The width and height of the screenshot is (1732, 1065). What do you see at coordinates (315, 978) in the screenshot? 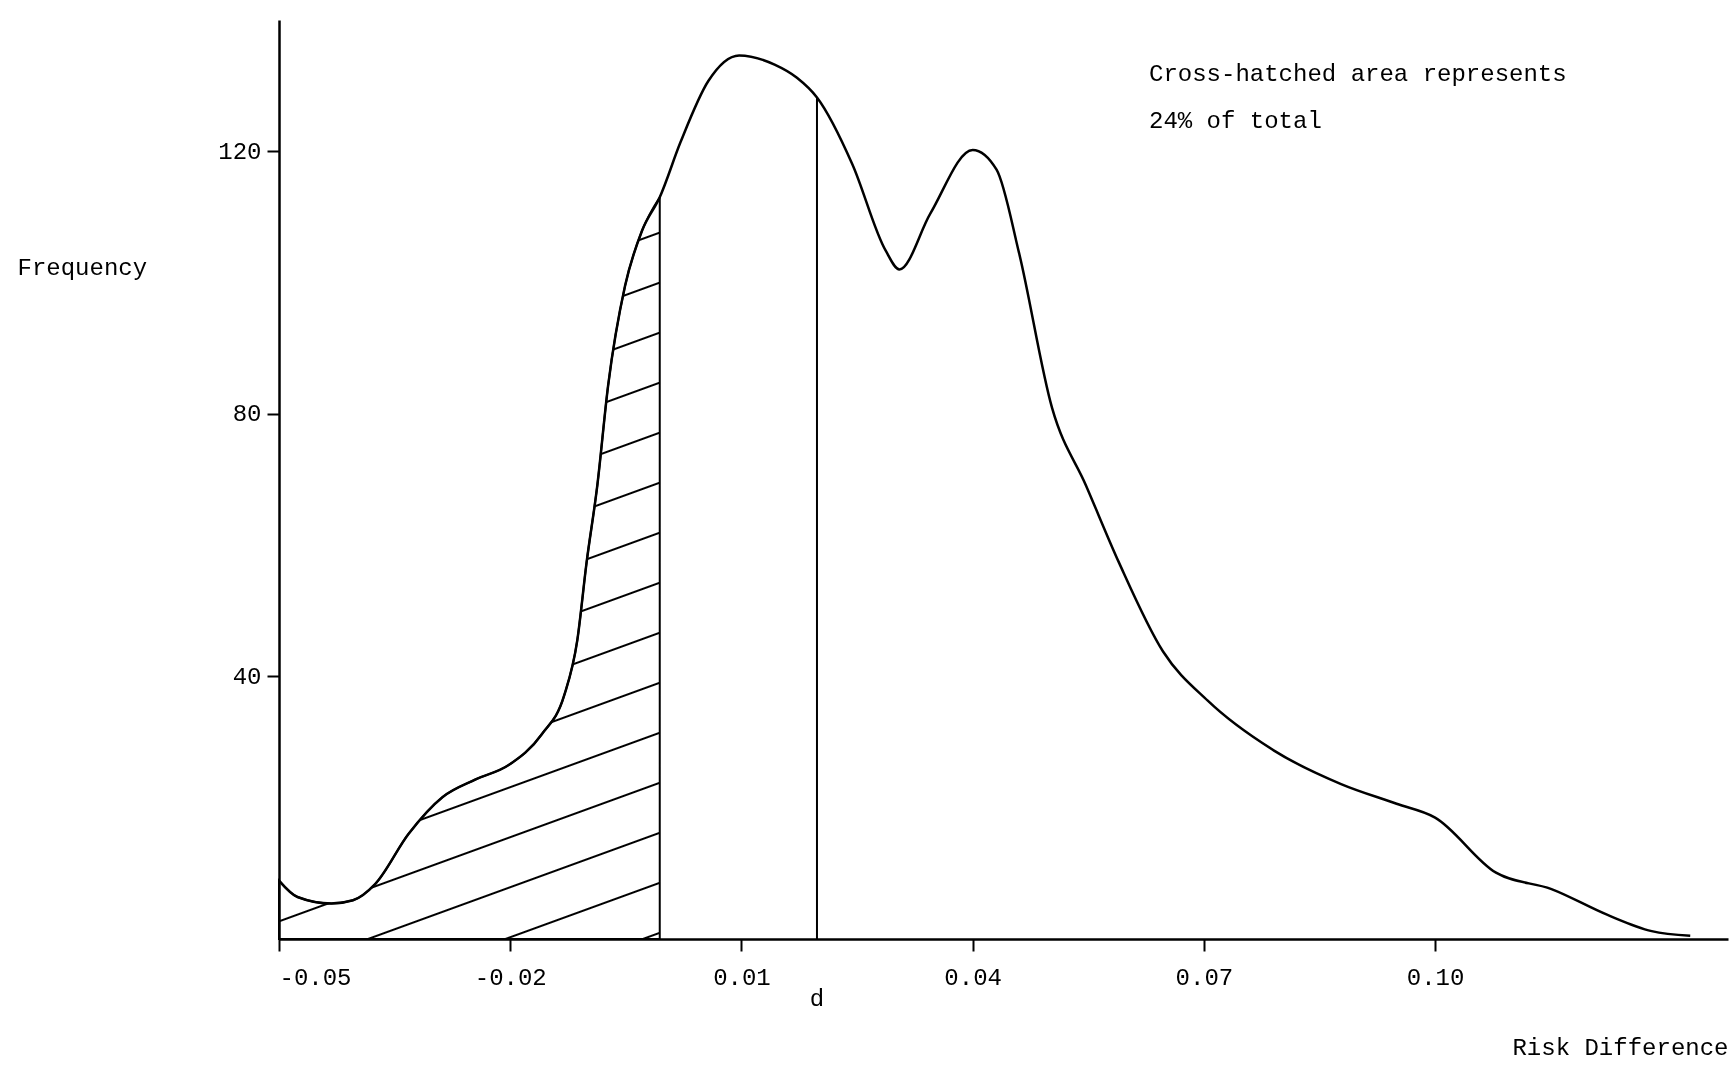
I see `x-tick-label: -0.05` at bounding box center [315, 978].